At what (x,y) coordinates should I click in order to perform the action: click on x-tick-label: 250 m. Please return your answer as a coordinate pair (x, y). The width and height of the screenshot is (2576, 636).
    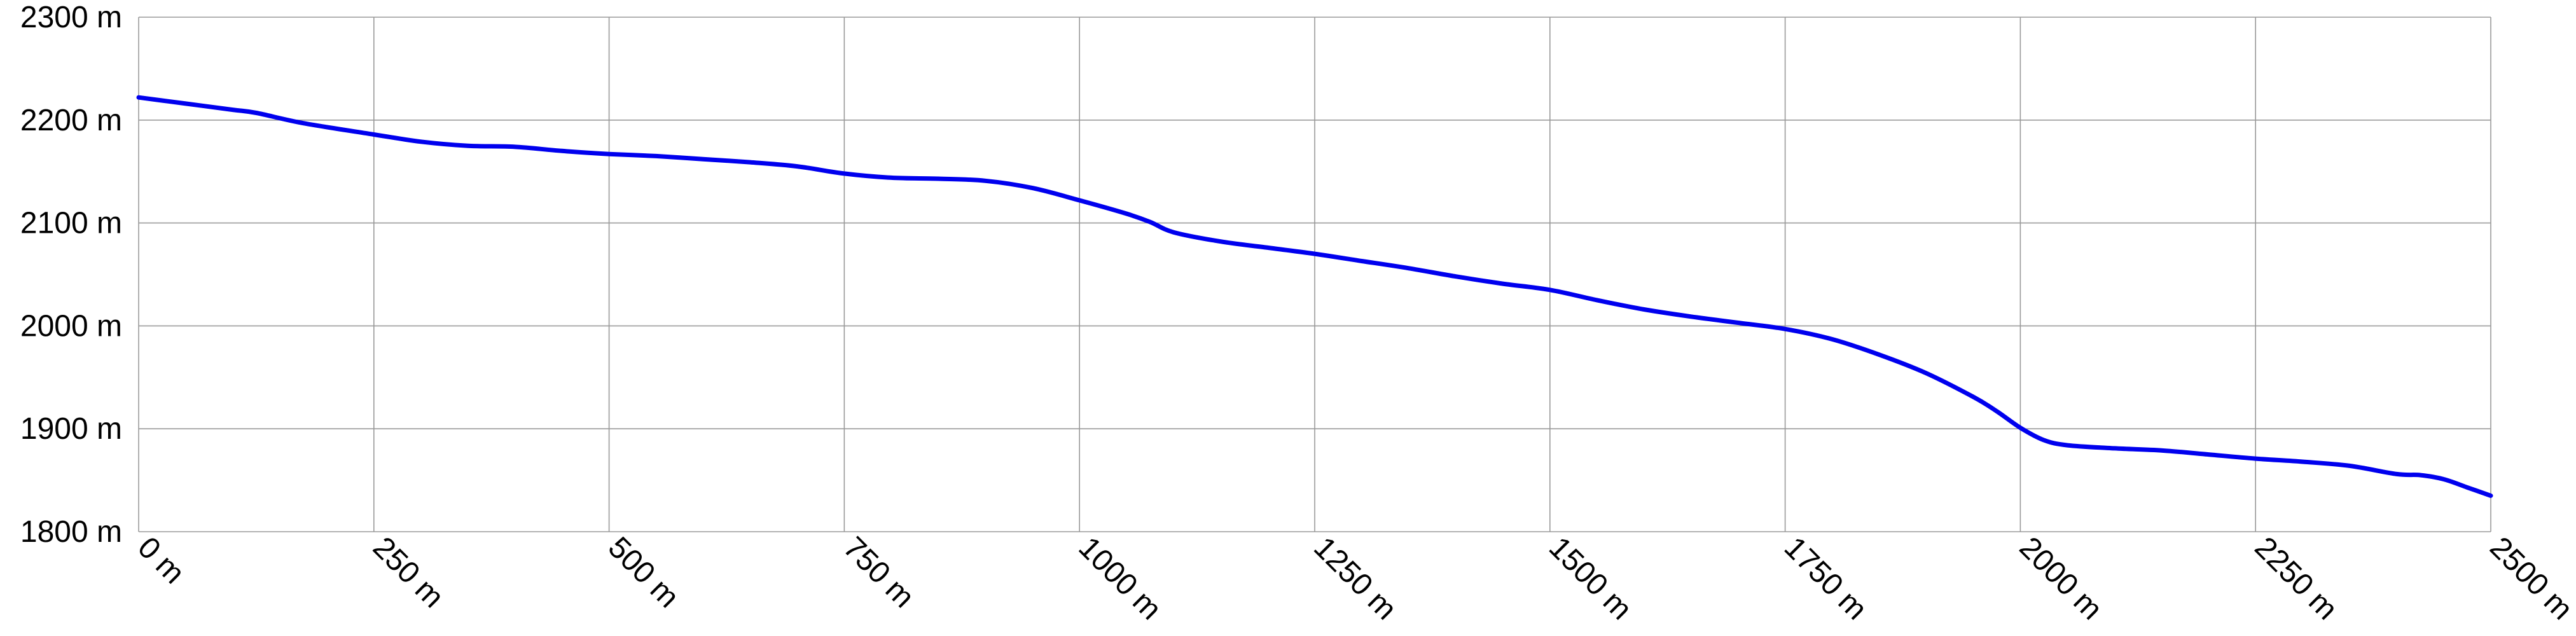
    Looking at the image, I should click on (408, 572).